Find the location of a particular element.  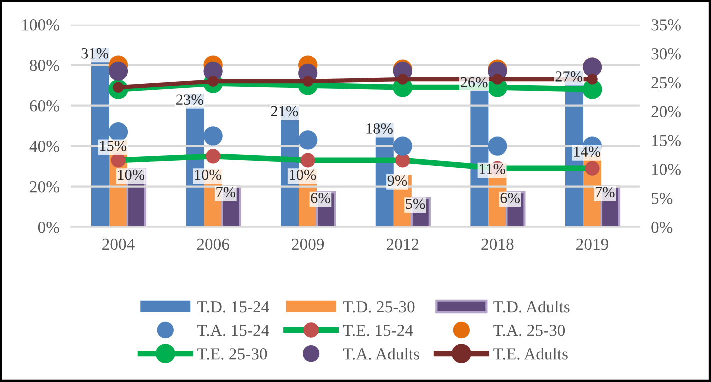

data-label: 9% is located at coordinates (398, 181).